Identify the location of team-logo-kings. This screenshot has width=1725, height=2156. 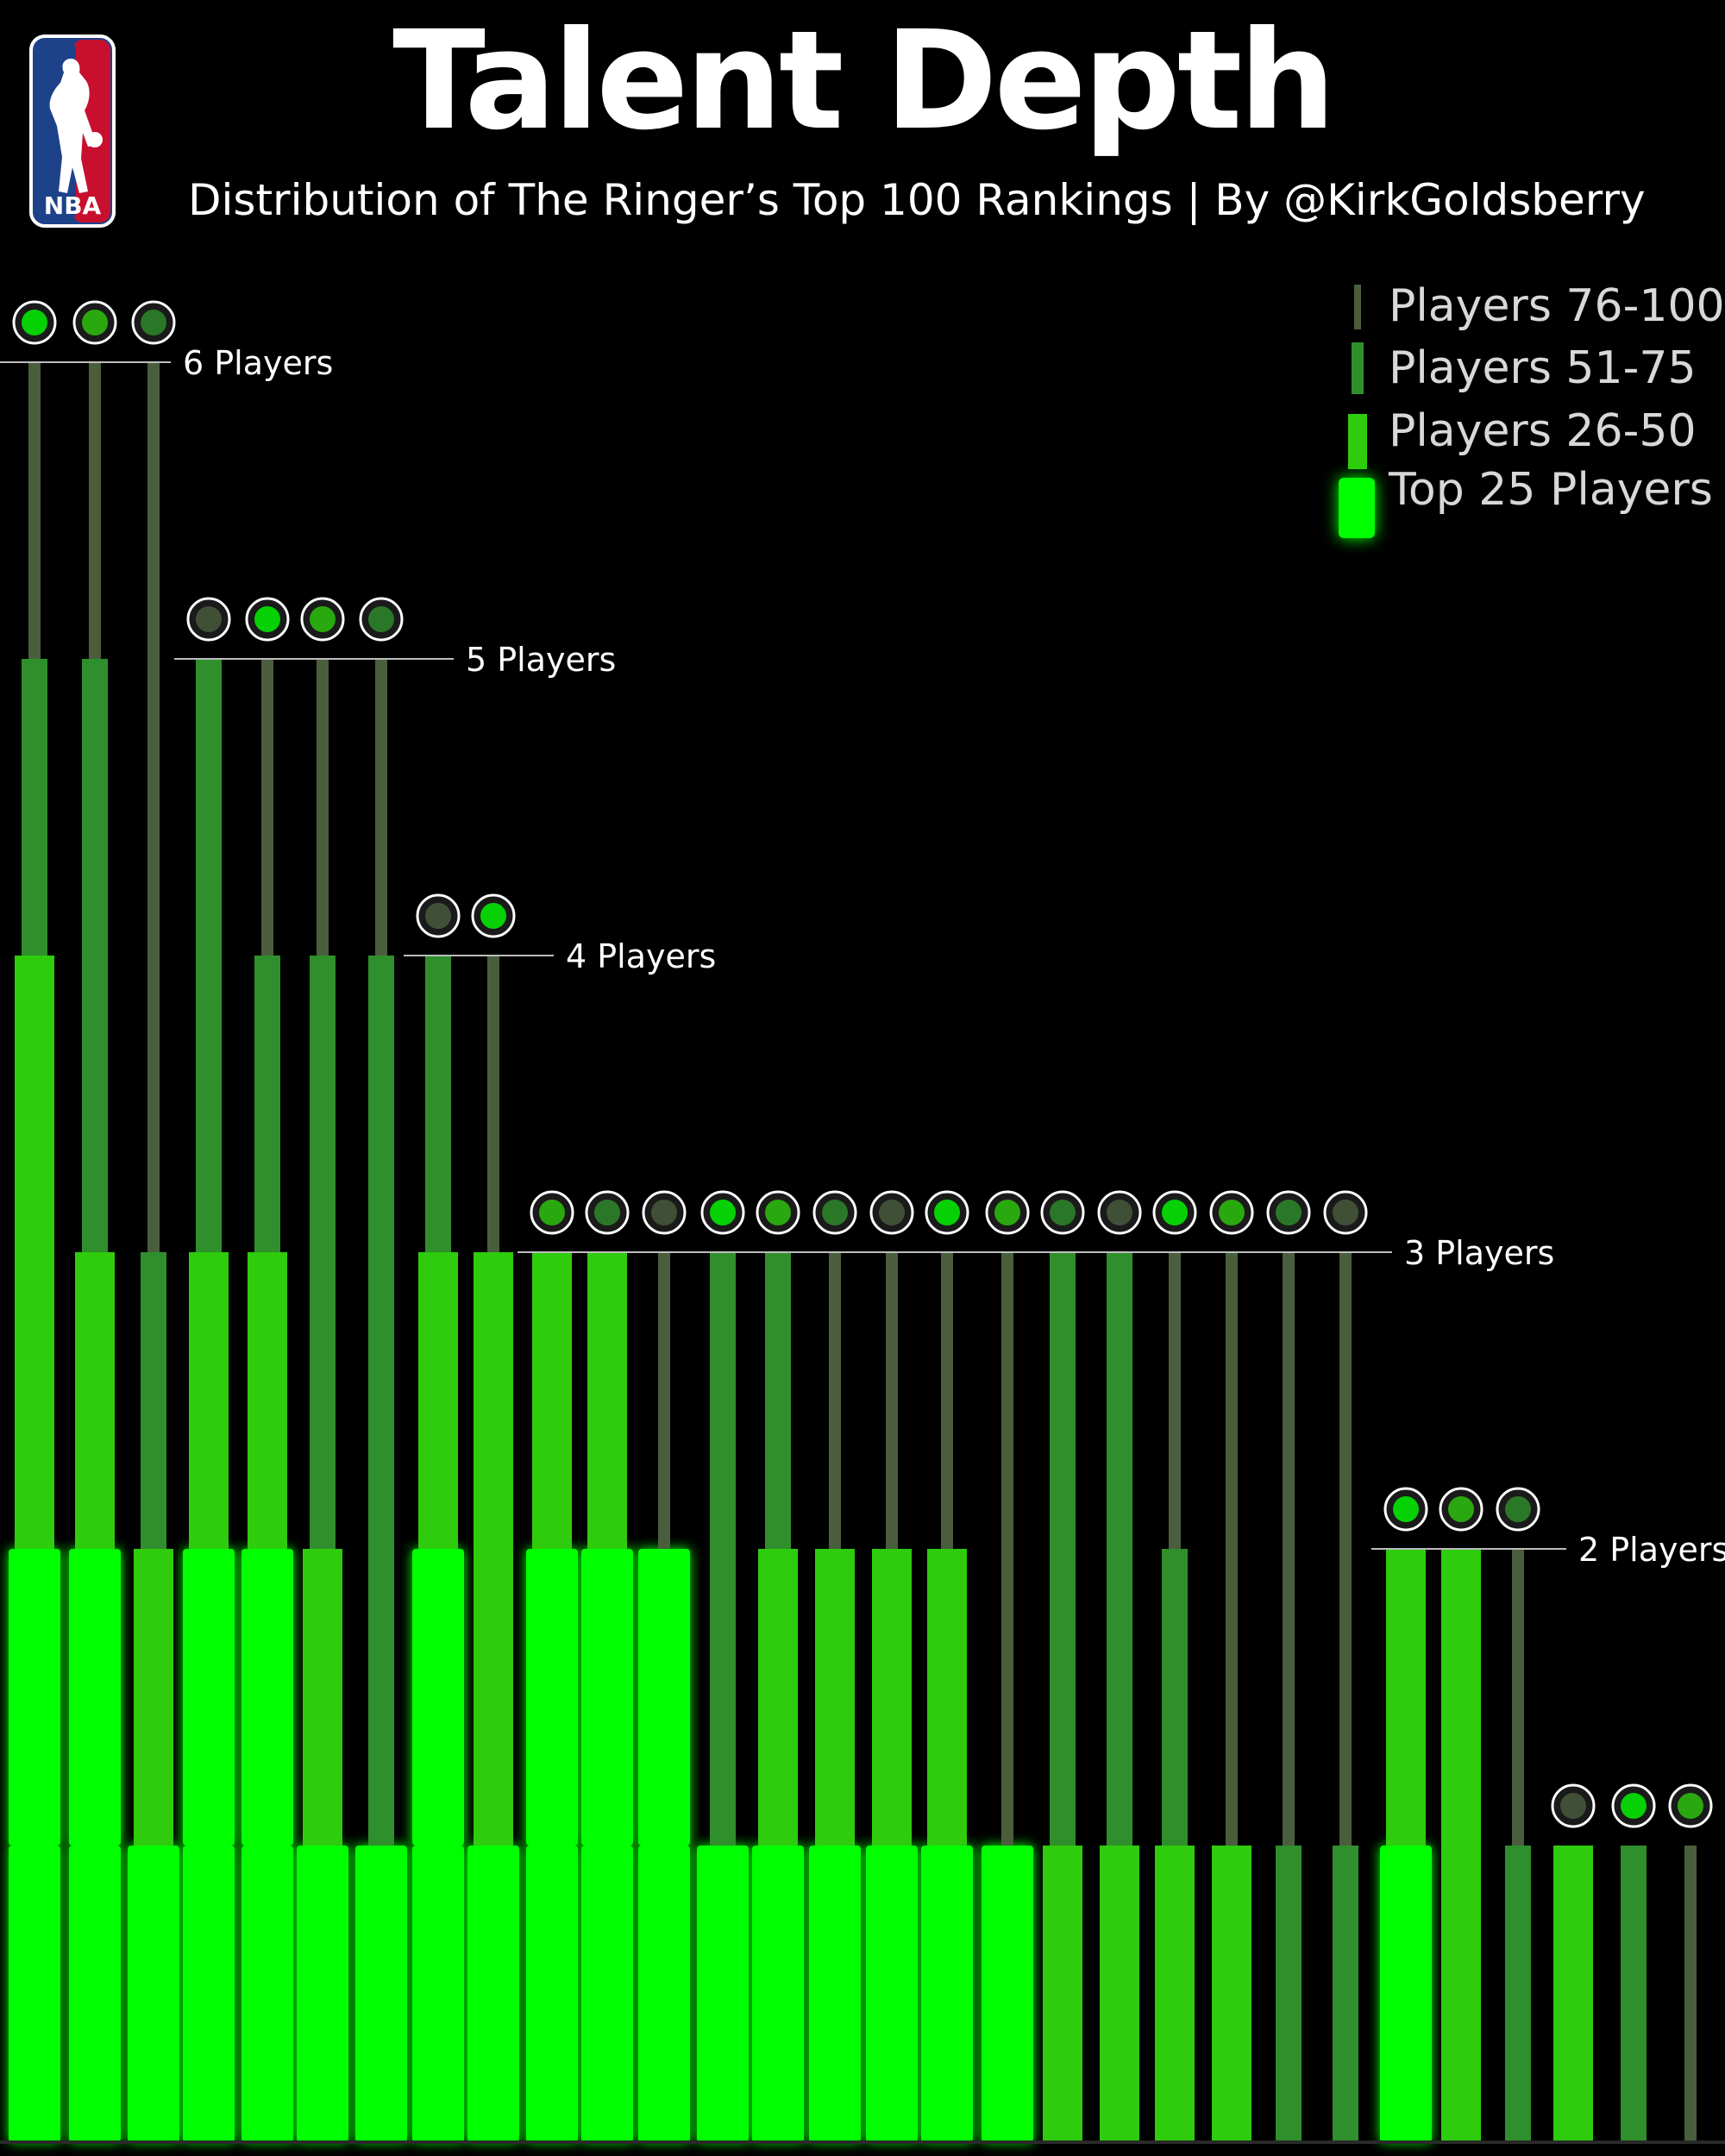
(1120, 1212).